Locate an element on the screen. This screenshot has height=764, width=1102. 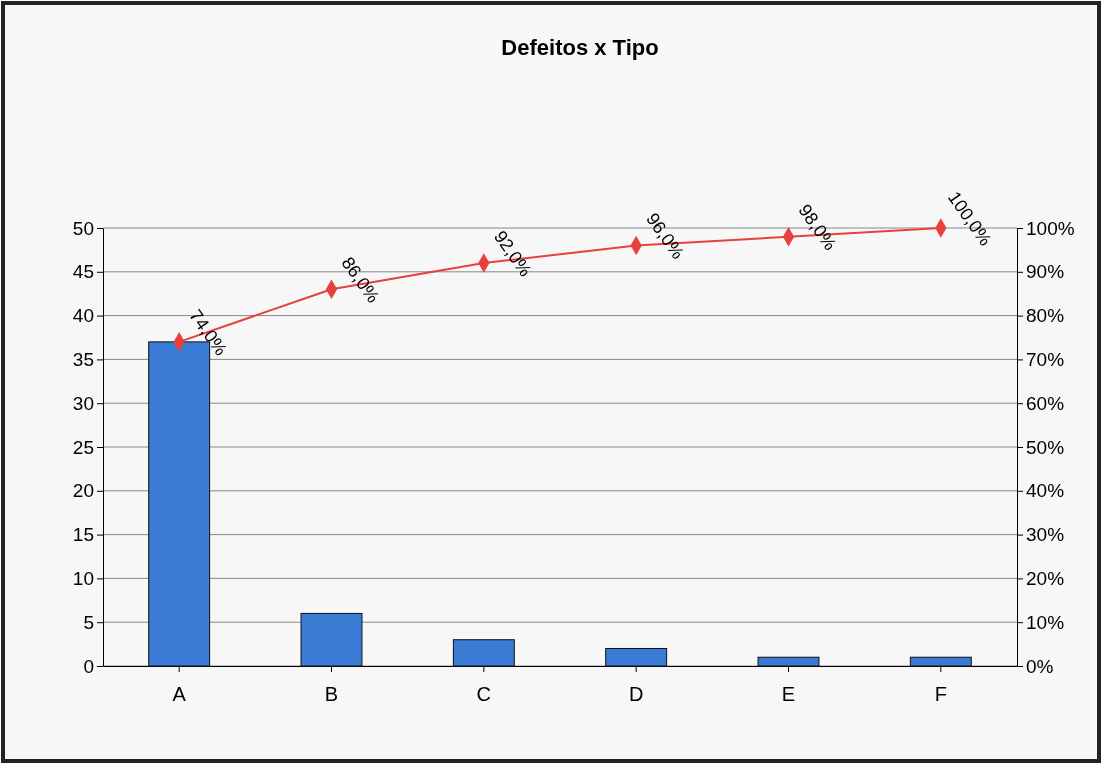
y-tick-label: 45 is located at coordinates (83, 272).